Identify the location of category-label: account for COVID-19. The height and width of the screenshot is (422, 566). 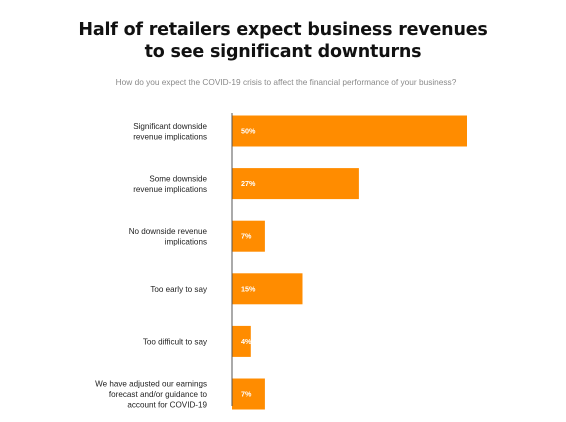
(167, 405).